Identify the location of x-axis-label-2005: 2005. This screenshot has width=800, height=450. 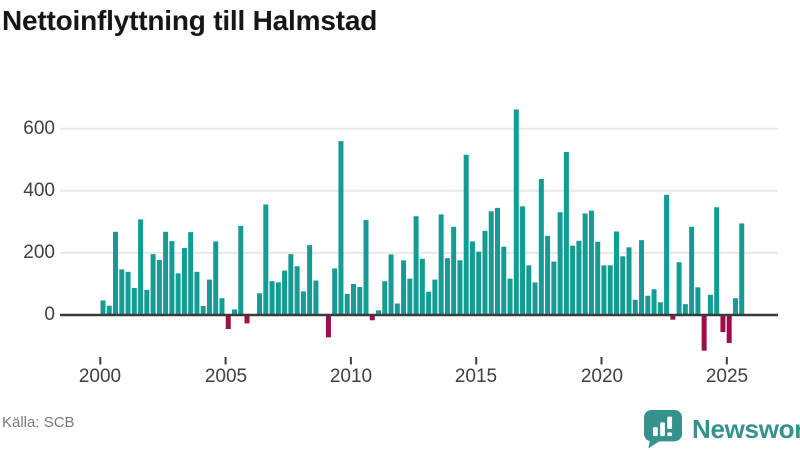
(226, 376).